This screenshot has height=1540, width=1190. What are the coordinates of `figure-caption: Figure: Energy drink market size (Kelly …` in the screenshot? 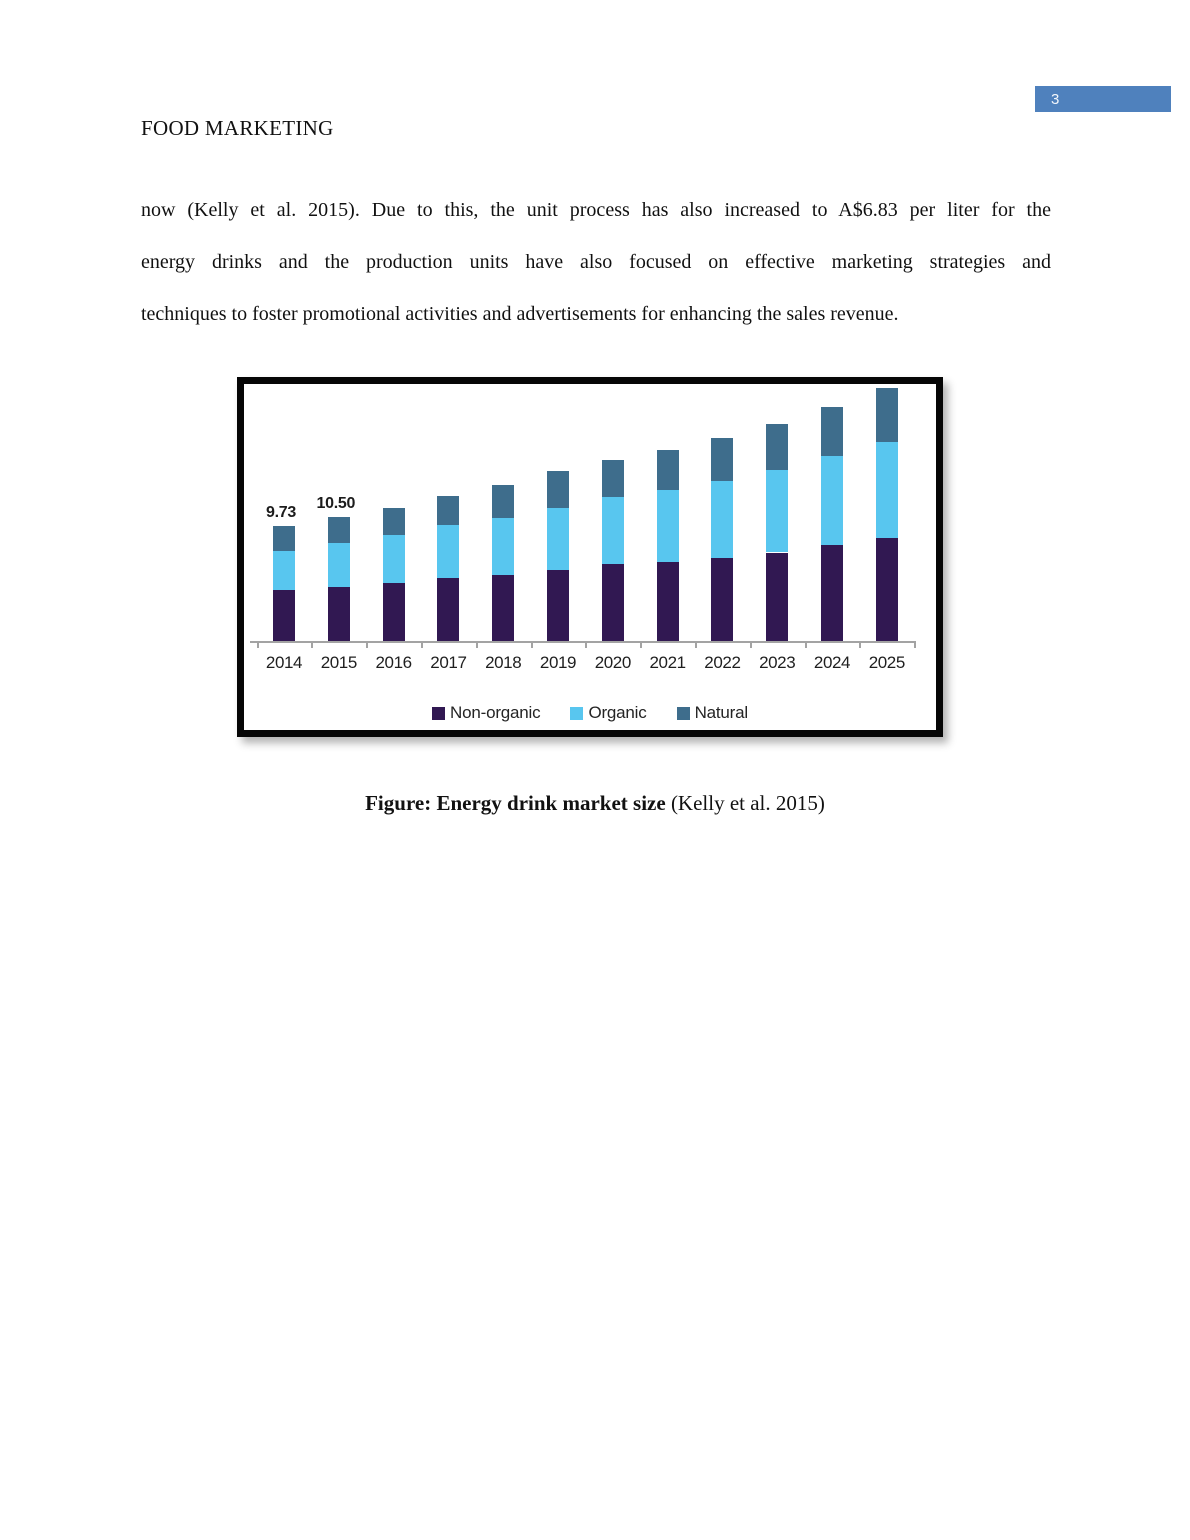 It's located at (595, 803).